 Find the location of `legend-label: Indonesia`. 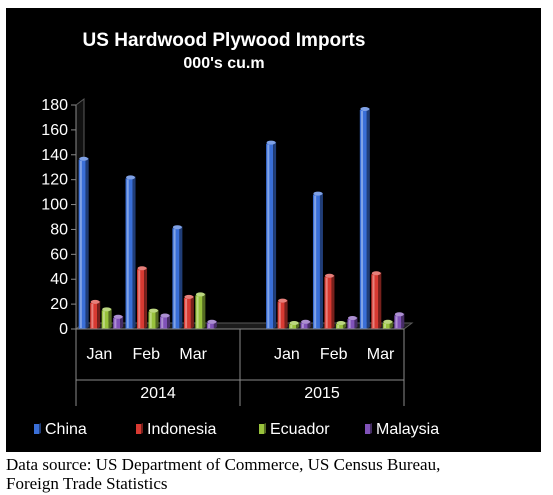

legend-label: Indonesia is located at coordinates (181, 429).